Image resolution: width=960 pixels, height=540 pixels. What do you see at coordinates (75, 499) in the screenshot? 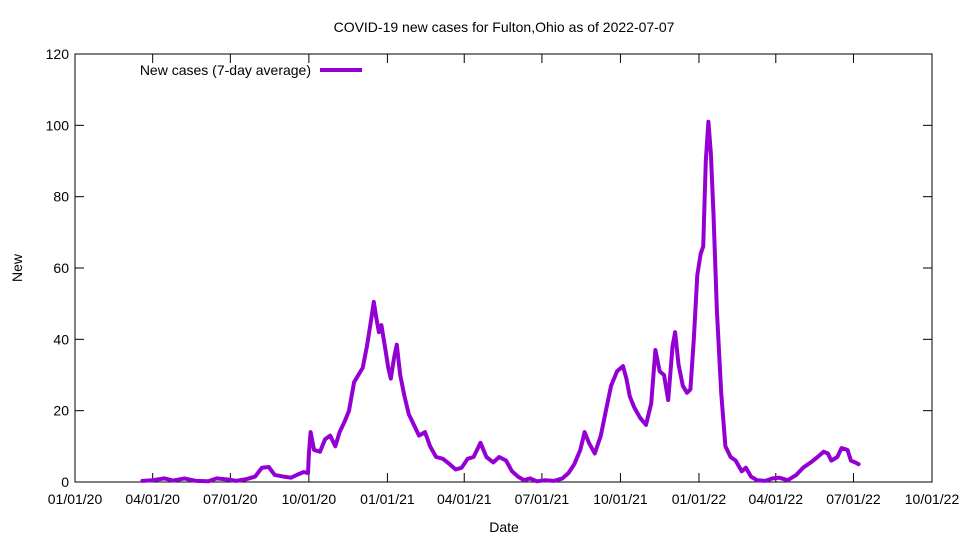
I see `x-tick-label: 01/01/20` at bounding box center [75, 499].